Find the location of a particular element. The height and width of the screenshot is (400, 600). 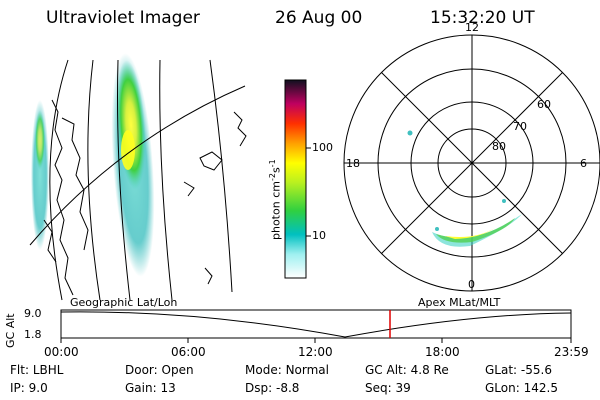

info-dsp: Dsp: -8.8 is located at coordinates (272, 388).